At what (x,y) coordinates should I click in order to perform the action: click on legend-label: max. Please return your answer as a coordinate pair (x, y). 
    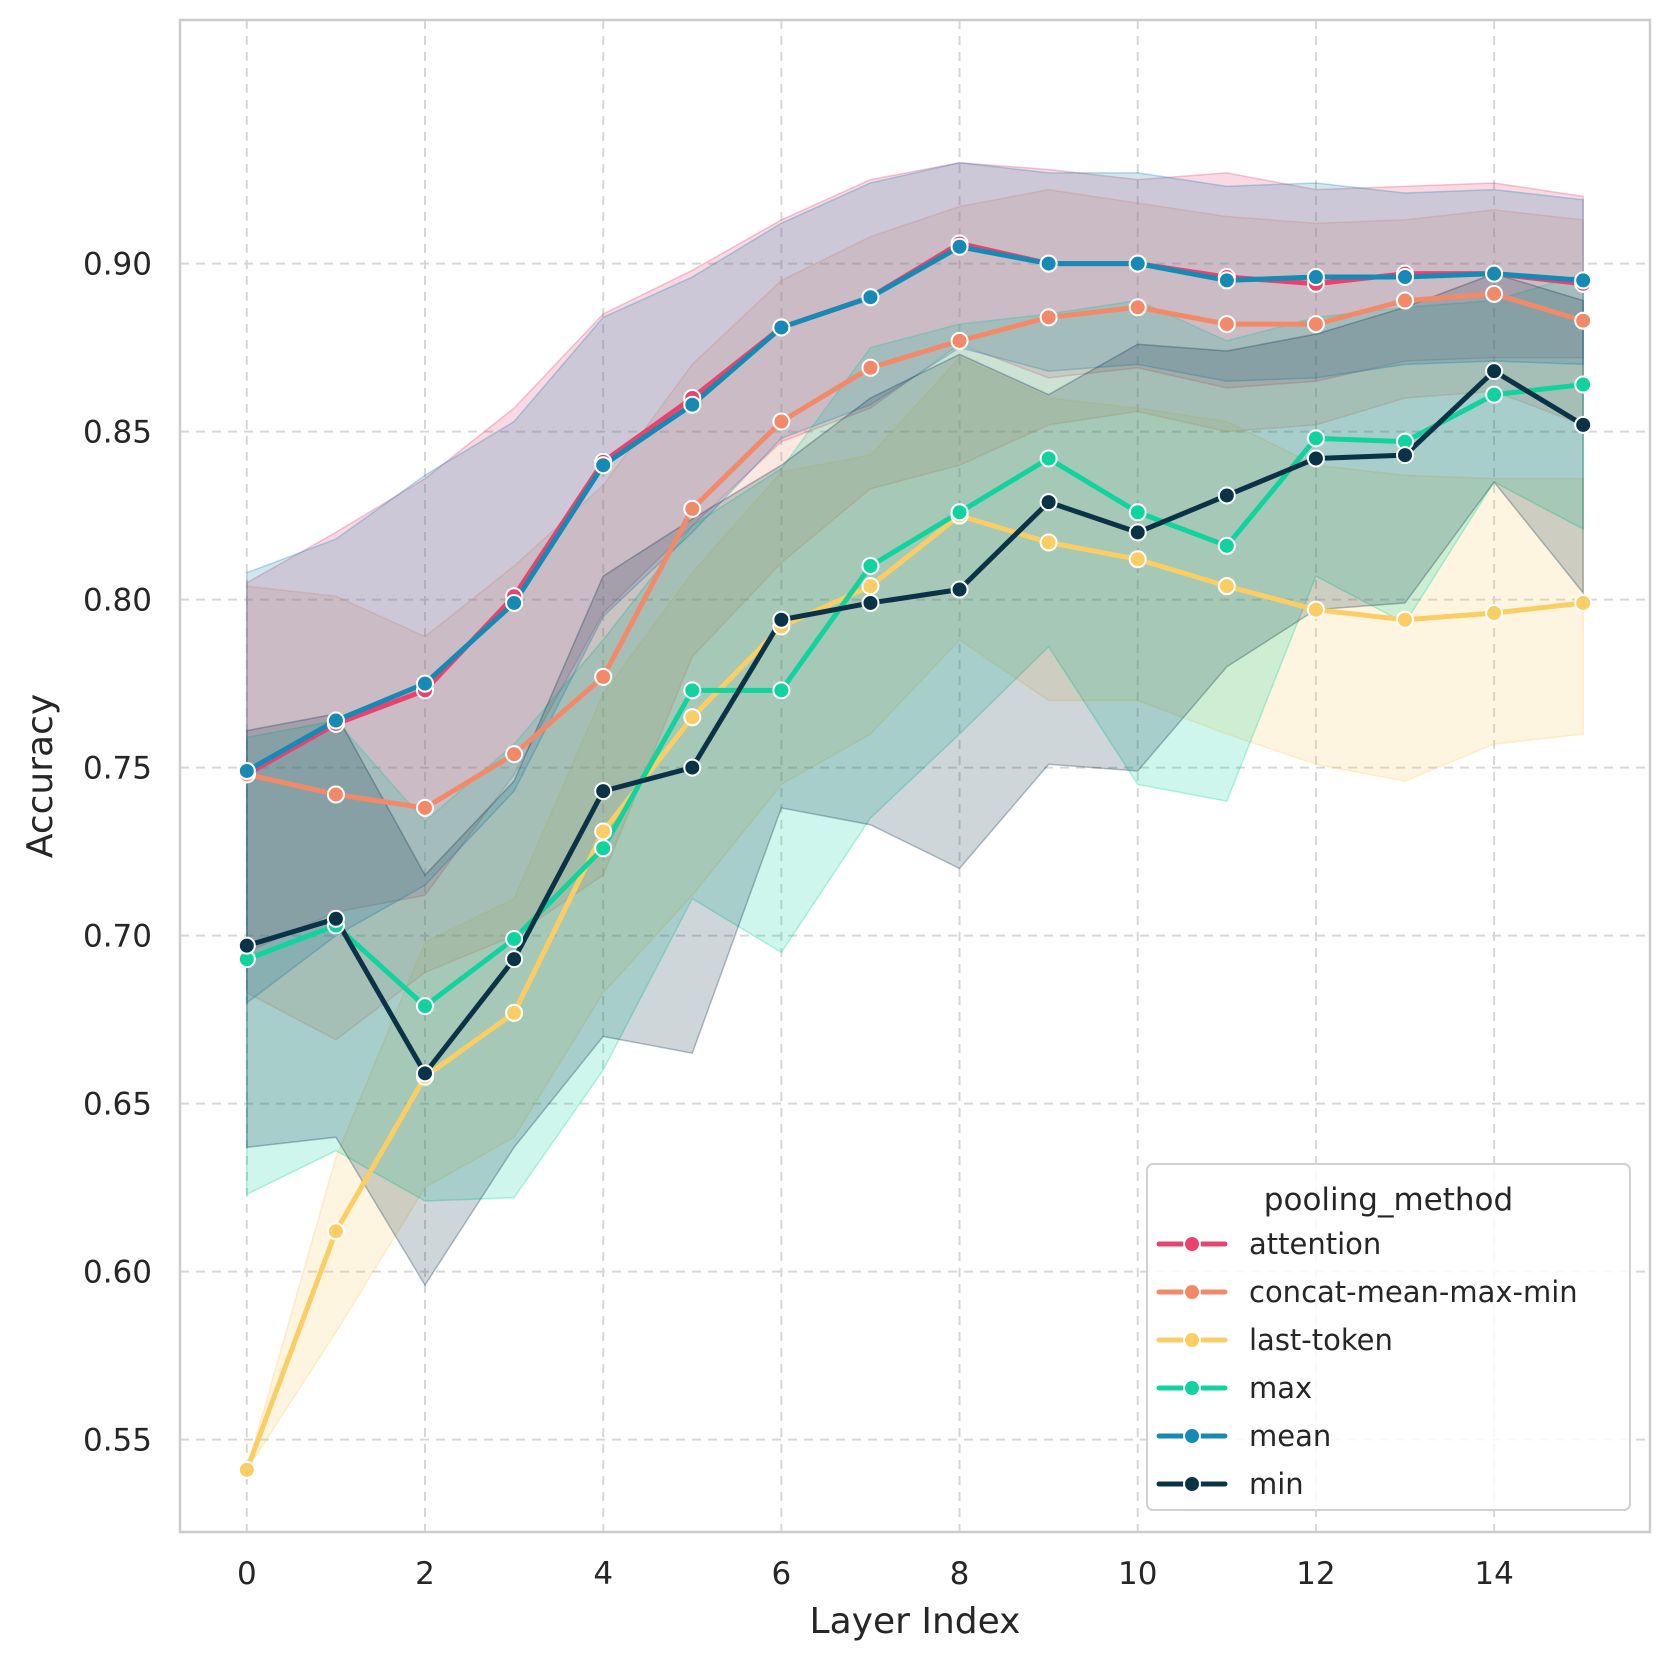
    Looking at the image, I should click on (1280, 1388).